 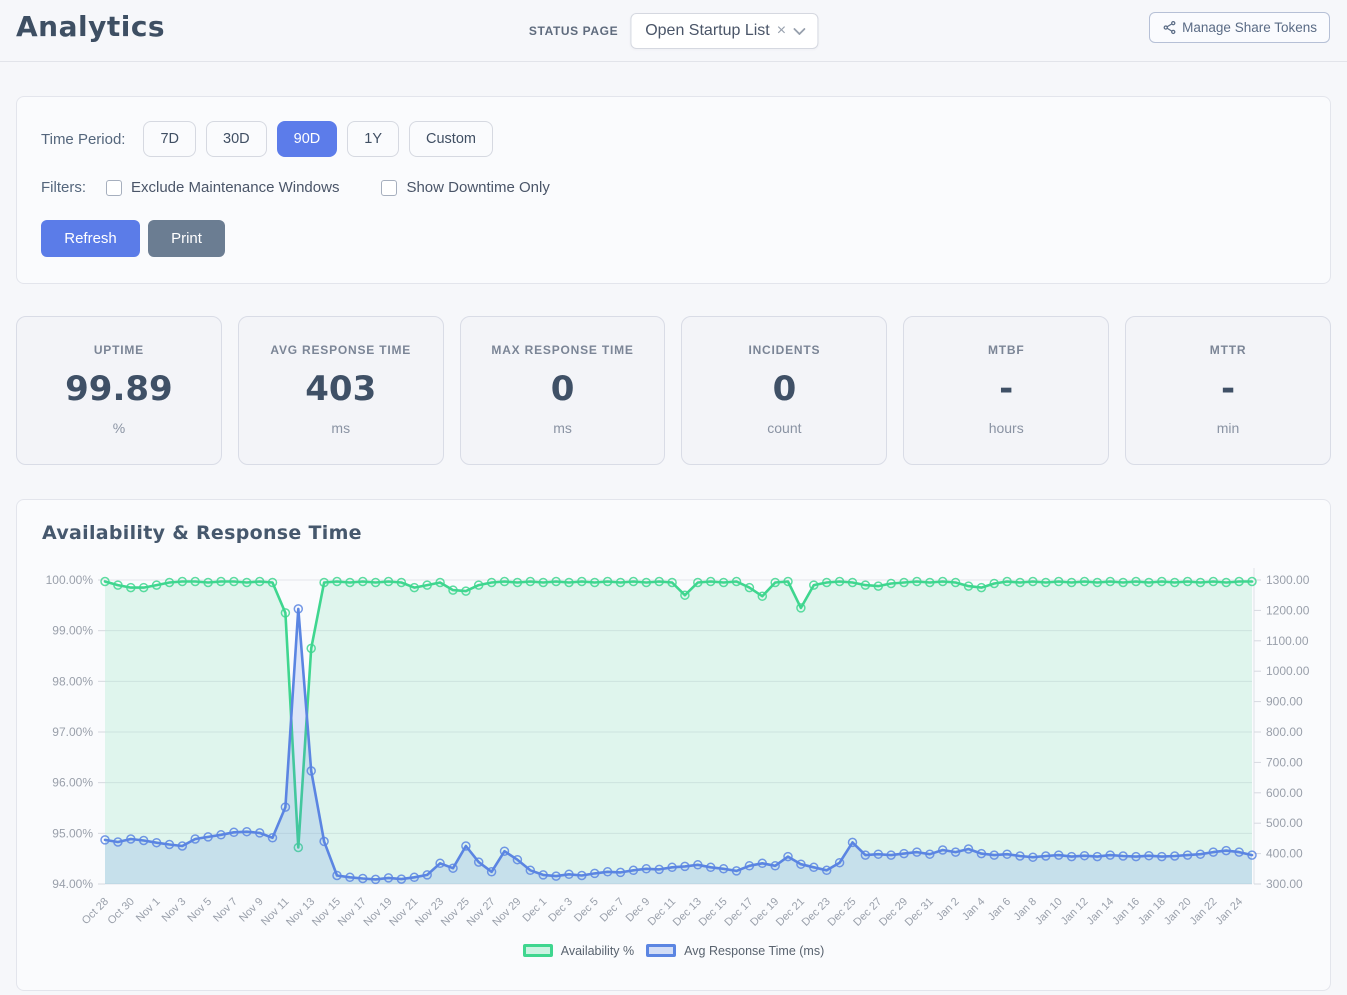 I want to click on svg-text: 300.00, so click(x=1284, y=884).